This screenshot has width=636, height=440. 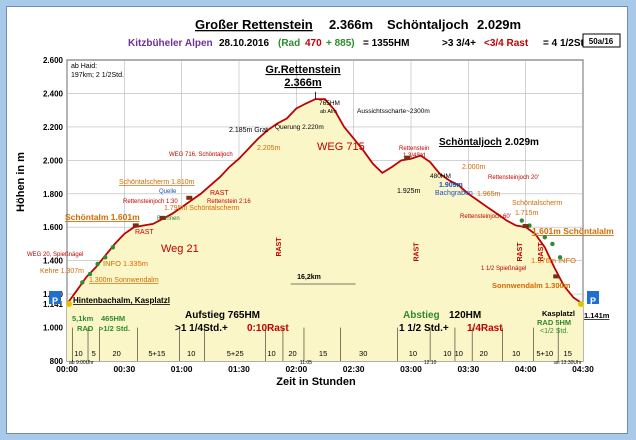 I want to click on info-left-label: INFO 1.335m, so click(x=125, y=263).